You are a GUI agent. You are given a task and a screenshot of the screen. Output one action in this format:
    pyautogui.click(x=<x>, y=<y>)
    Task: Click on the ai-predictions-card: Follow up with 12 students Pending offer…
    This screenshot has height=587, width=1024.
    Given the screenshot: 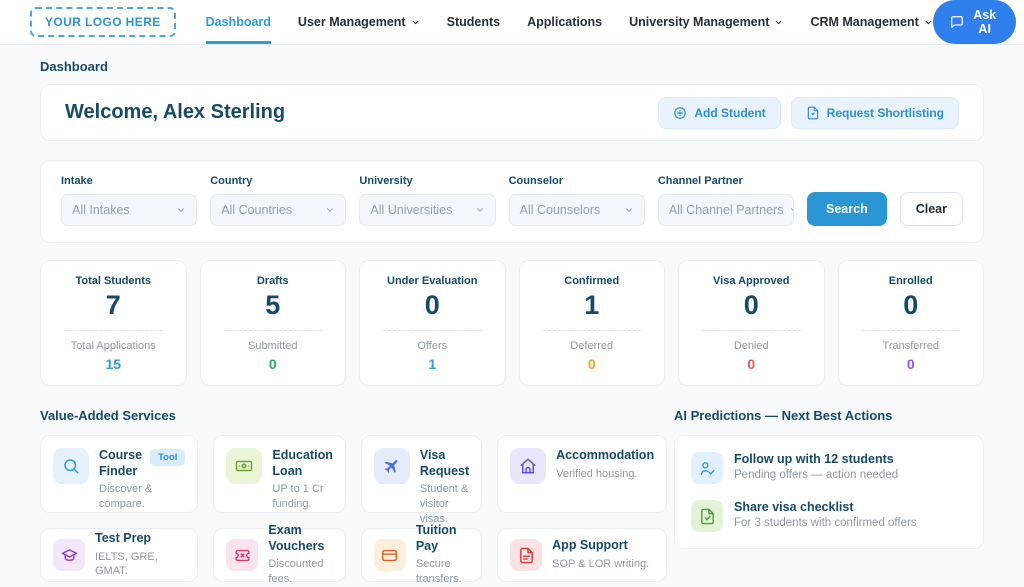 What is the action you would take?
    pyautogui.click(x=829, y=492)
    